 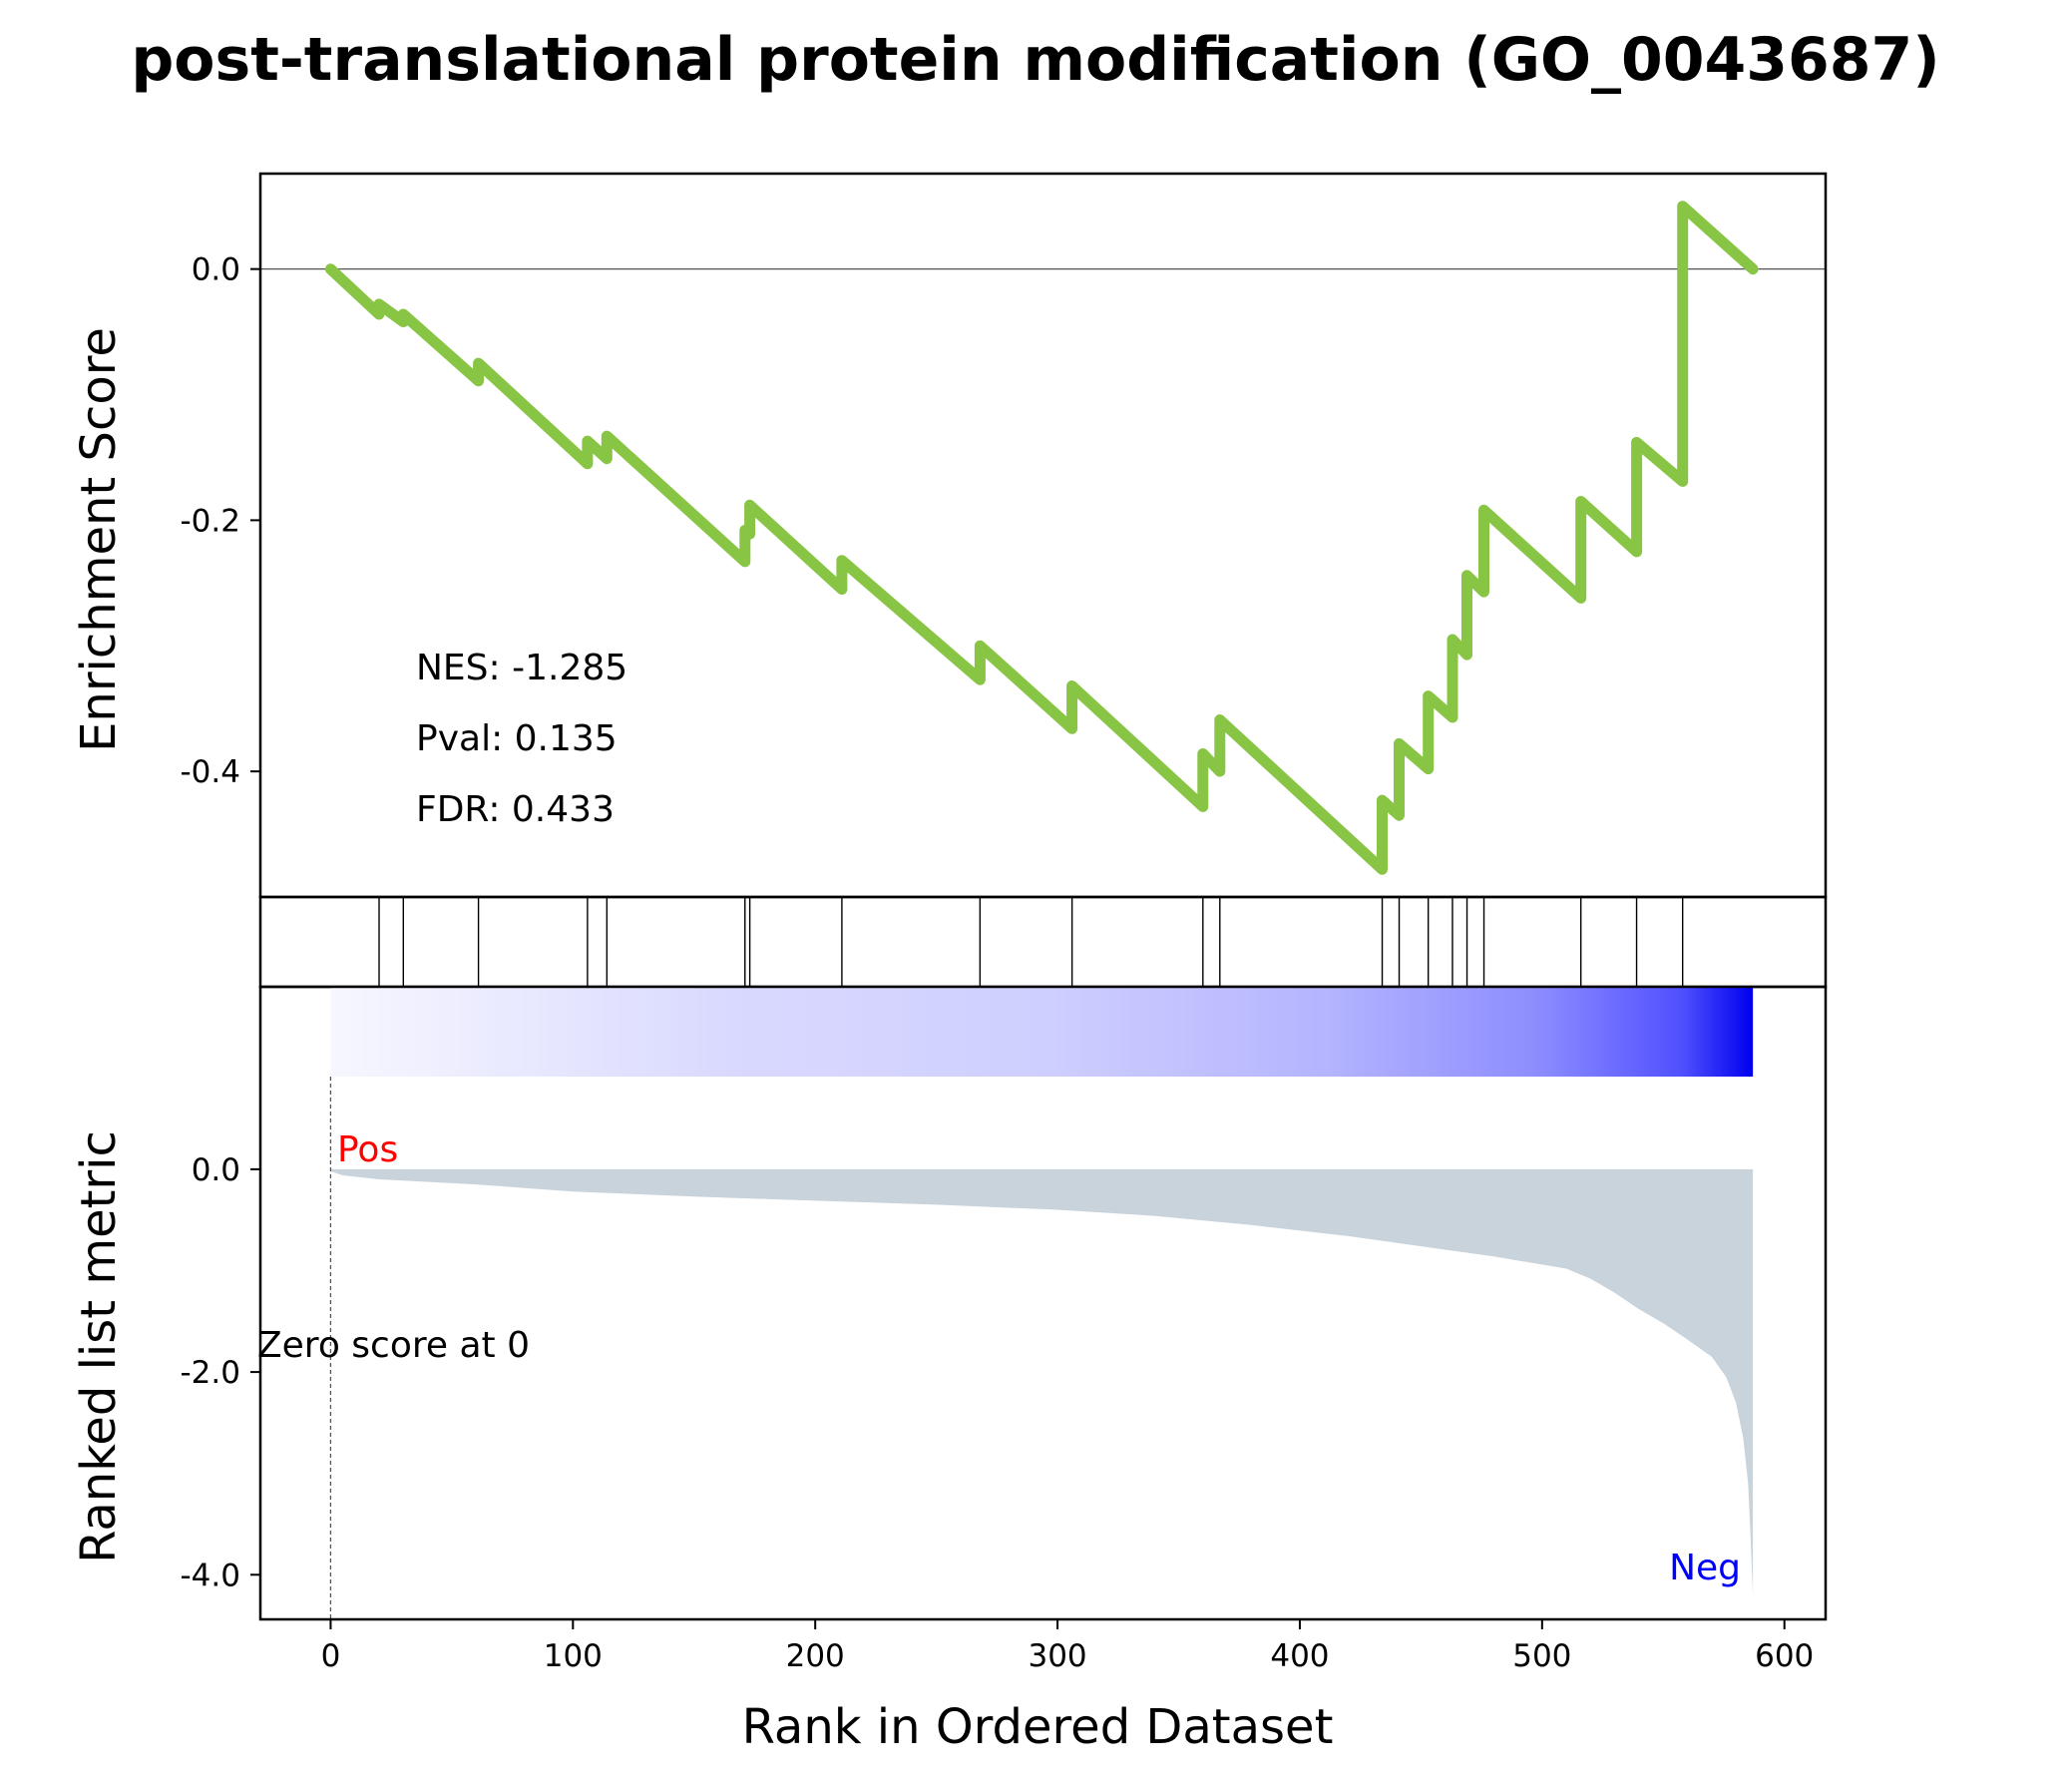 I want to click on y-tick-label: -0.4, so click(x=211, y=772).